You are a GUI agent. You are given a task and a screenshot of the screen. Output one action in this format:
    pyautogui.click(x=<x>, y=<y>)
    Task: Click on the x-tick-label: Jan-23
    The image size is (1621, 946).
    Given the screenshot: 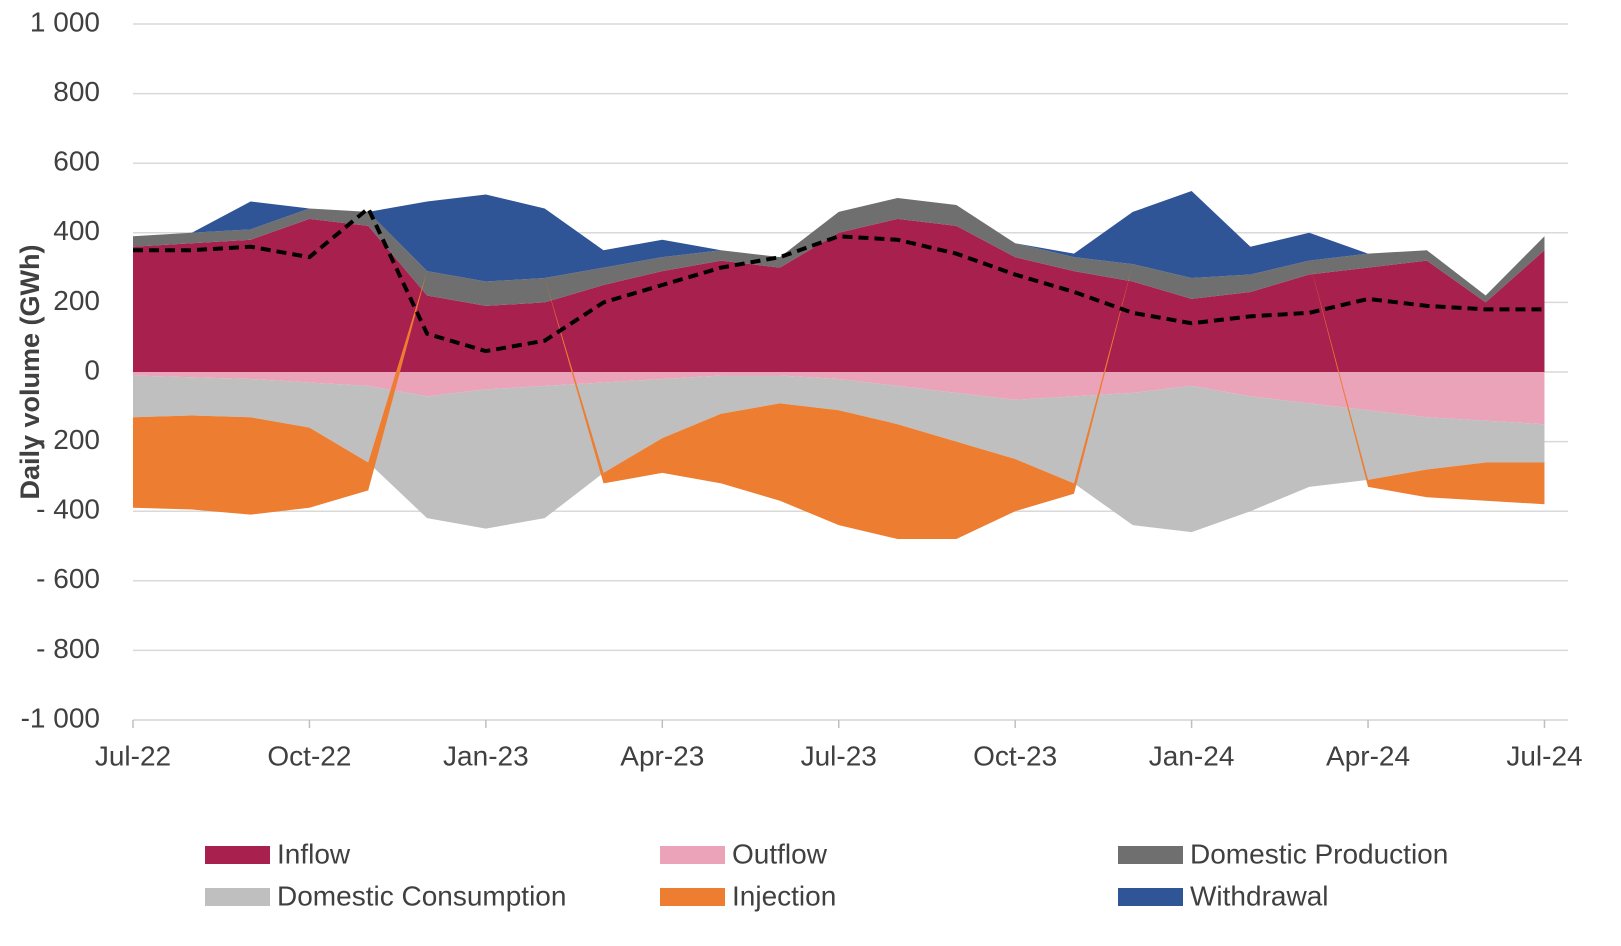 What is the action you would take?
    pyautogui.click(x=486, y=755)
    